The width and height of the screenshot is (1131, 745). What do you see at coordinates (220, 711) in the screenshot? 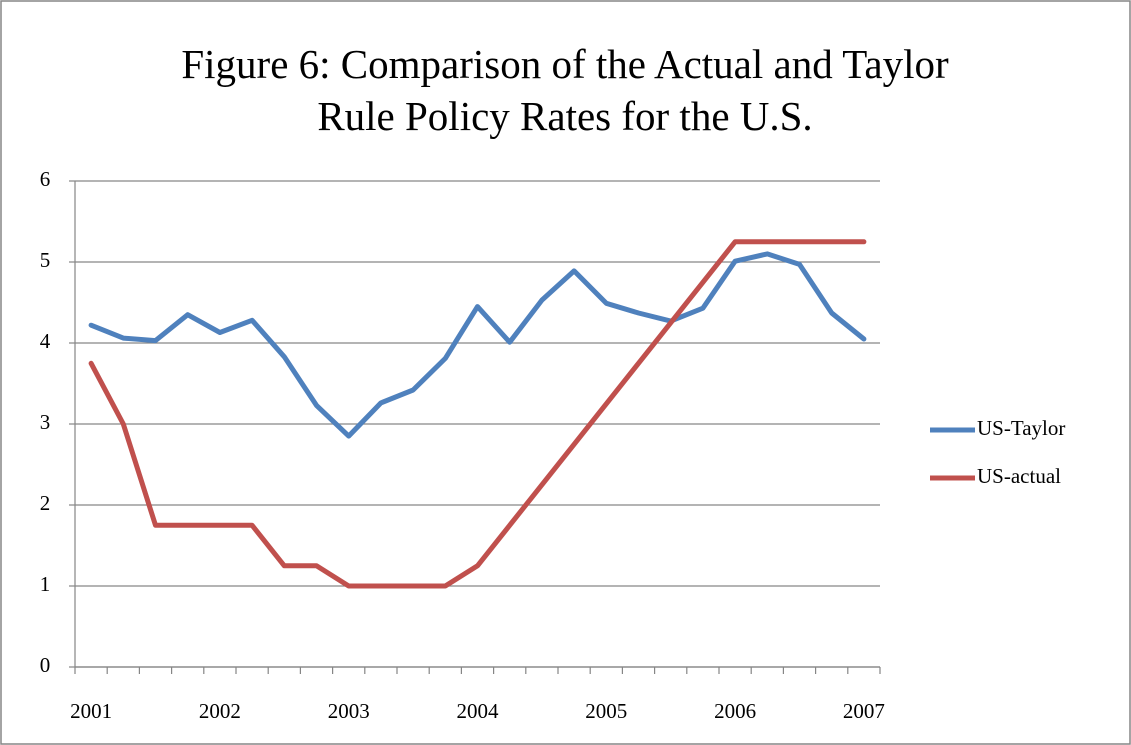
I see `x-tick-label: 2002` at bounding box center [220, 711].